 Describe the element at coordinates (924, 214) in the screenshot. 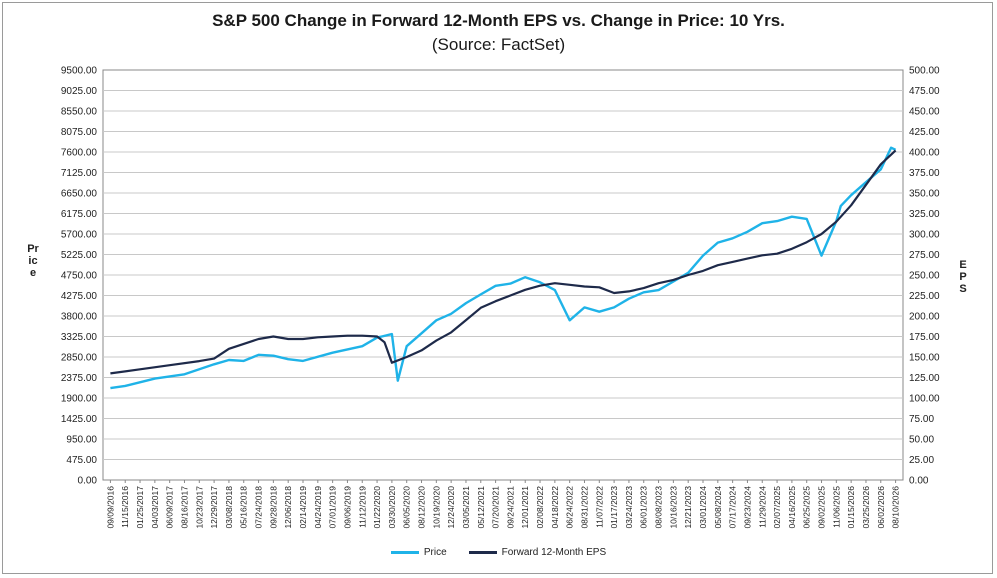

I see `y-tick-label-right: 325.00` at that location.